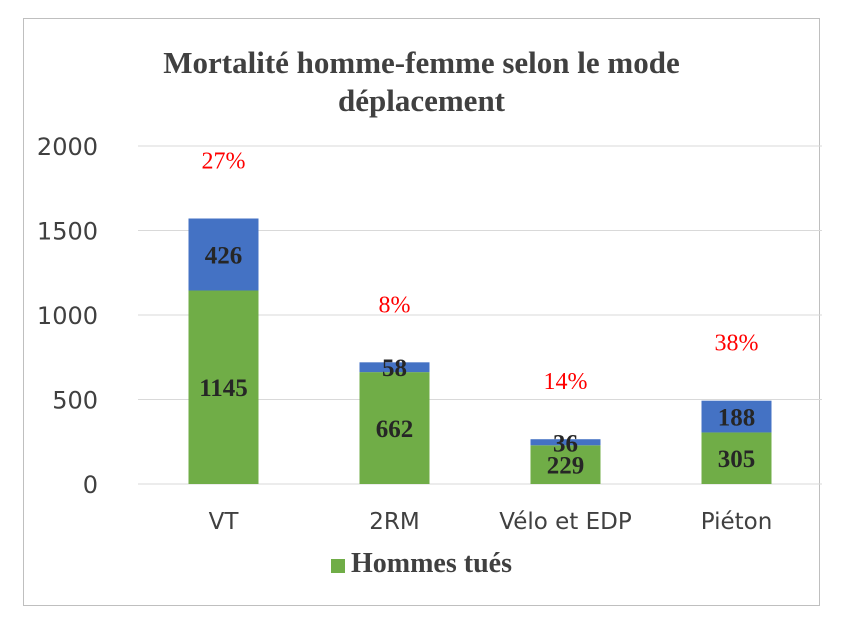  Describe the element at coordinates (67, 147) in the screenshot. I see `y-tick-label: 2000` at that location.